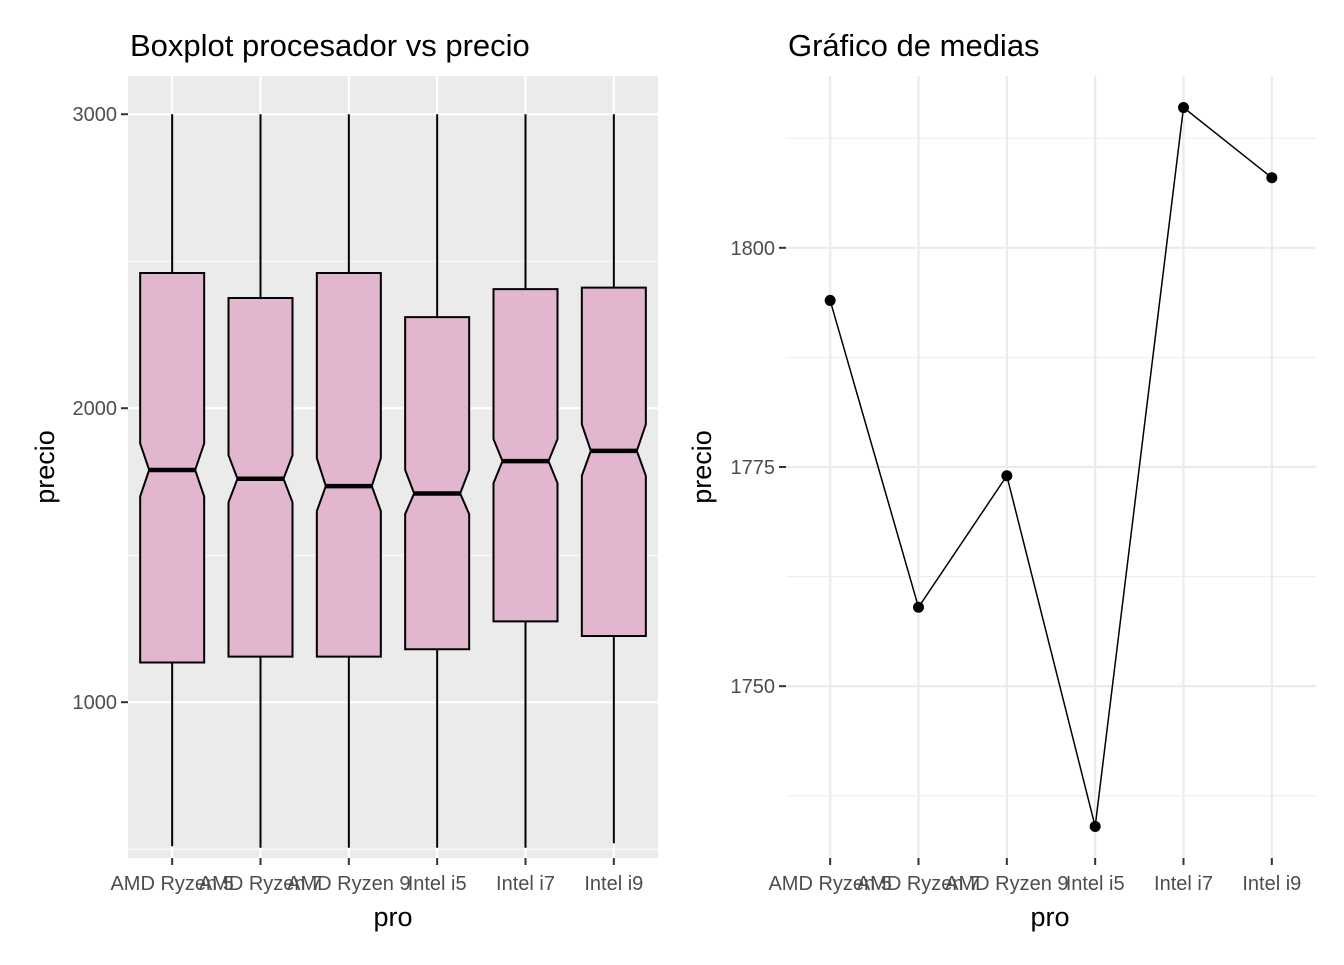 The image size is (1344, 965). I want to click on means-x-tick-label: AMD Ryzen 7, so click(918, 884).